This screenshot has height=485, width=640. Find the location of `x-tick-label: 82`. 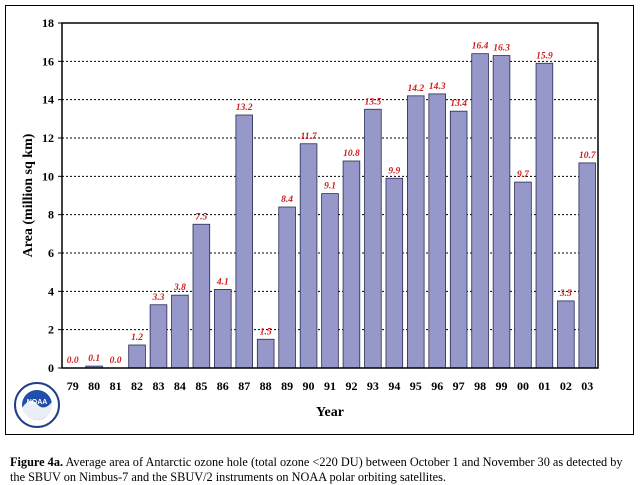

x-tick-label: 82 is located at coordinates (137, 386).